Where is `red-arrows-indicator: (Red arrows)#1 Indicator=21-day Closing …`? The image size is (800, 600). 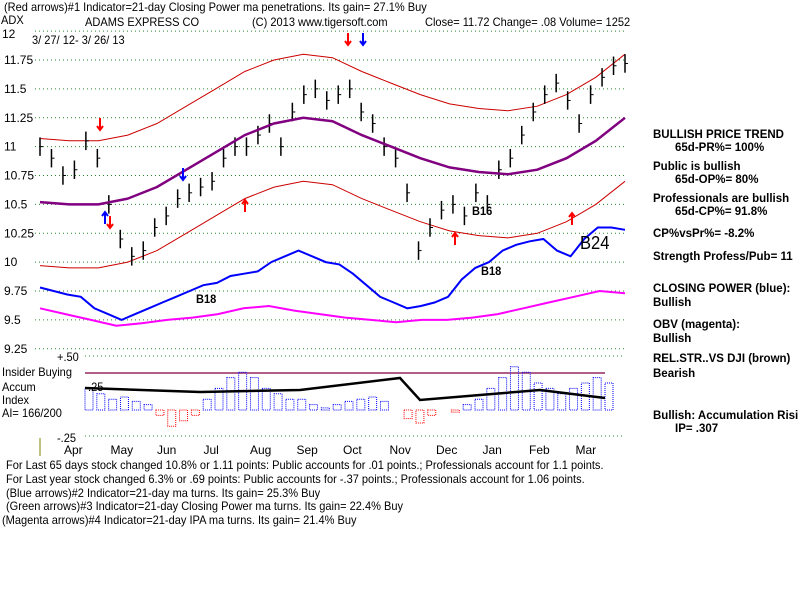 red-arrows-indicator: (Red arrows)#1 Indicator=21-day Closing … is located at coordinates (215, 7).